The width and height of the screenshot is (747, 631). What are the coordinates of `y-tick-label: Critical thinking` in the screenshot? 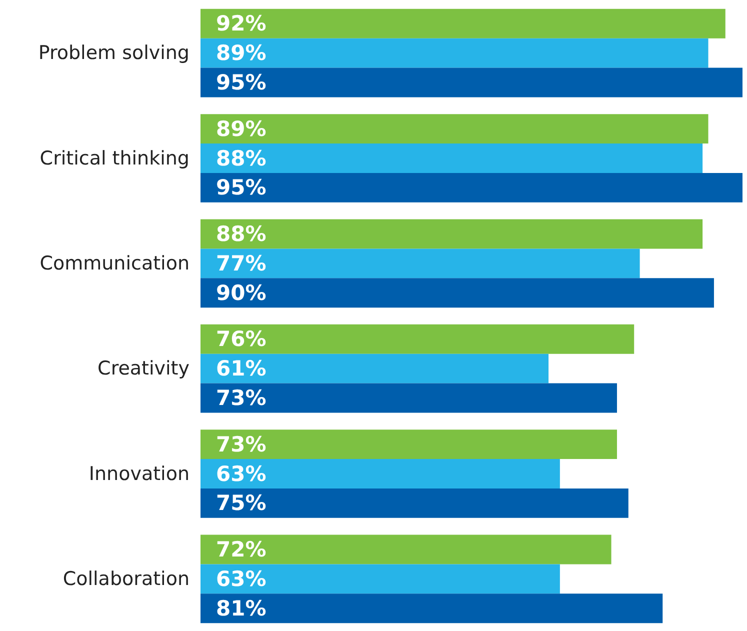 It's located at (115, 158).